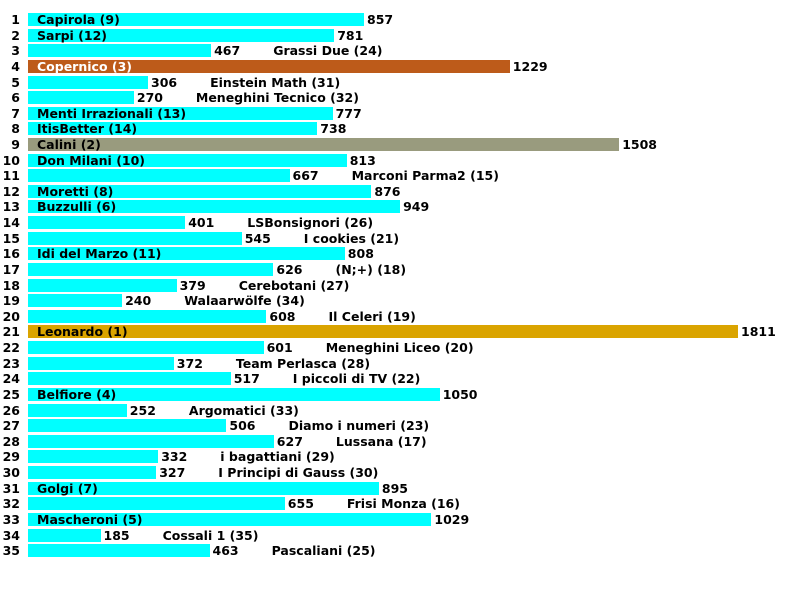 The height and width of the screenshot is (600, 800). Describe the element at coordinates (11, 504) in the screenshot. I see `row-index-label: 32` at that location.